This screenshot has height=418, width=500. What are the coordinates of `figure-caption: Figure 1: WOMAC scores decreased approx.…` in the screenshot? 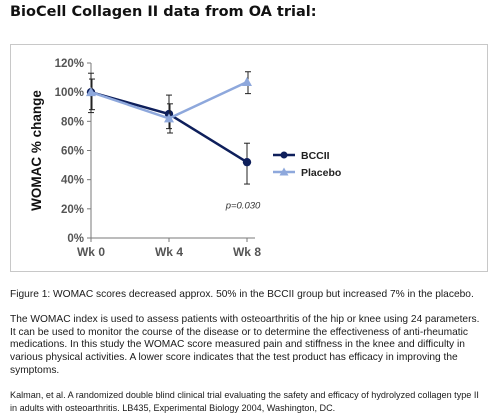 It's located at (242, 294).